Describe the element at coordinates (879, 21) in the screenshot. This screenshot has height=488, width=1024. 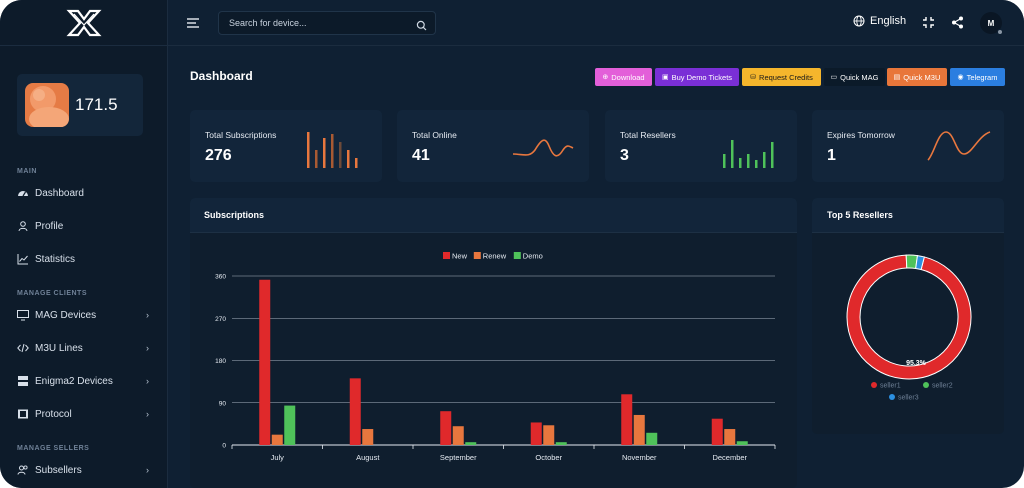
I see `language-selector: English` at that location.